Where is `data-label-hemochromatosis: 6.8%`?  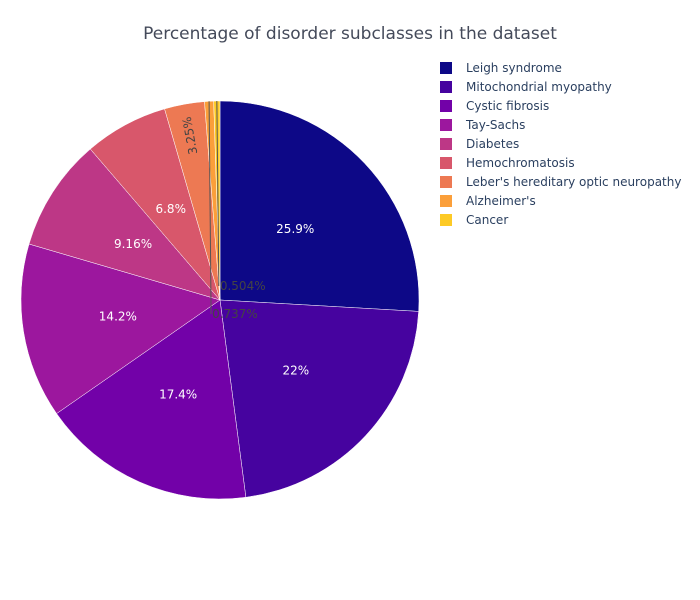 data-label-hemochromatosis: 6.8% is located at coordinates (170, 209).